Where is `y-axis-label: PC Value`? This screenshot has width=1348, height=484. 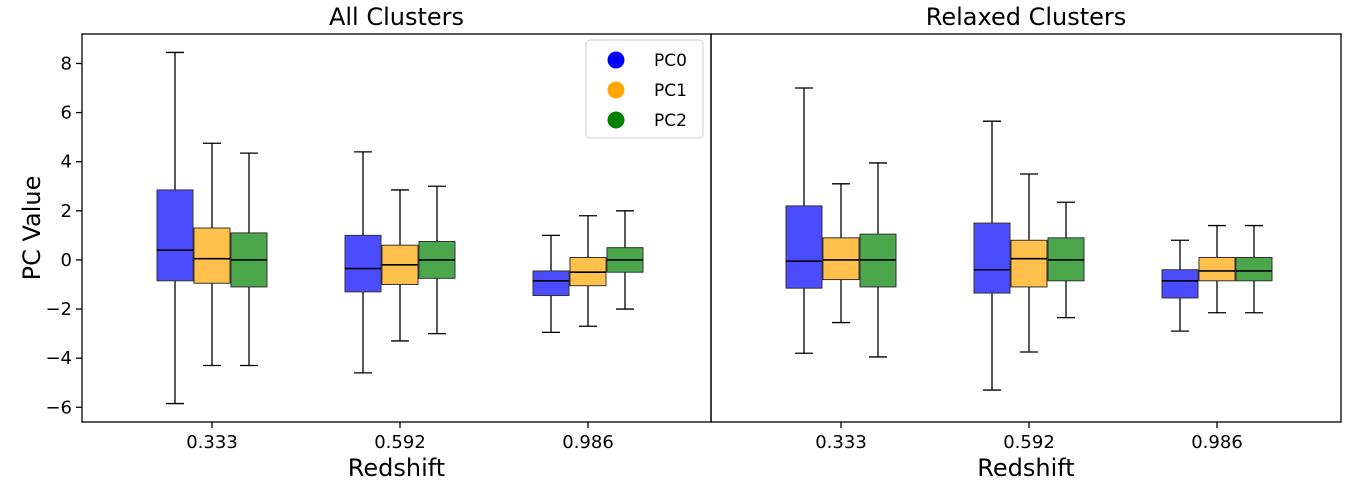 y-axis-label: PC Value is located at coordinates (32, 228).